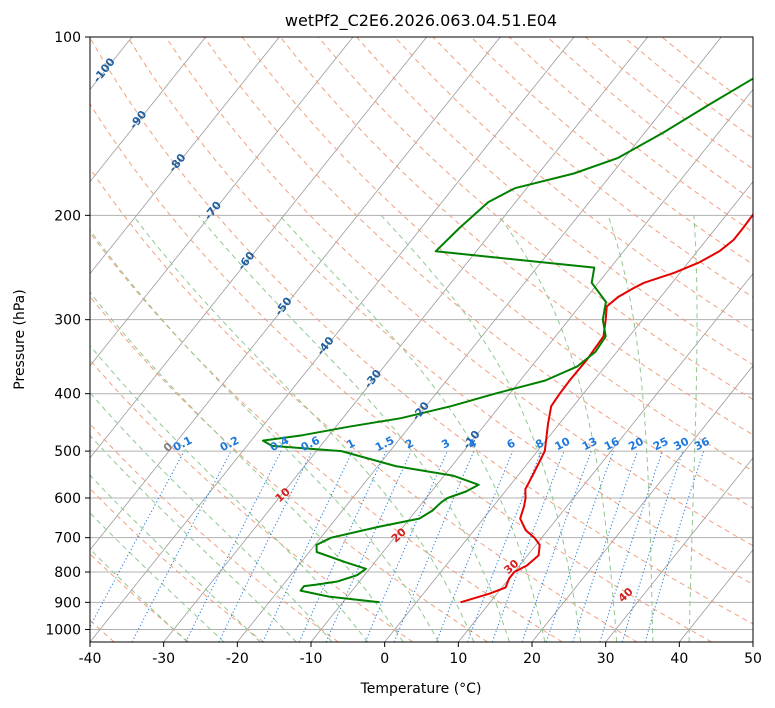 The height and width of the screenshot is (708, 775). What do you see at coordinates (90, 659) in the screenshot?
I see `x-tick-label: -40` at bounding box center [90, 659].